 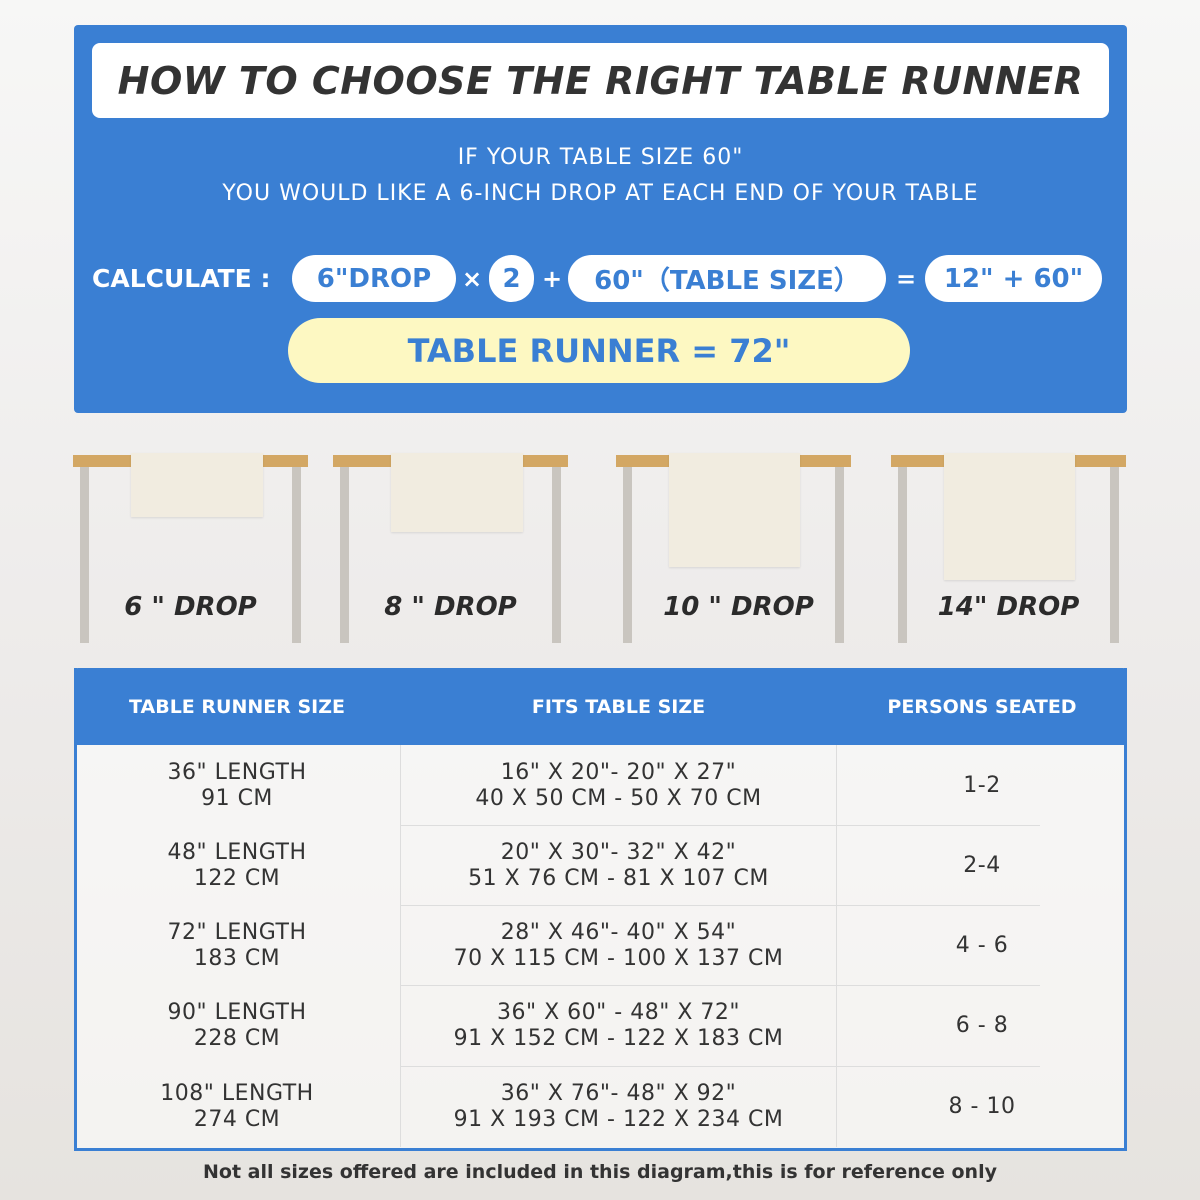 I want to click on drop-label: 6 " DROP, so click(x=190, y=607).